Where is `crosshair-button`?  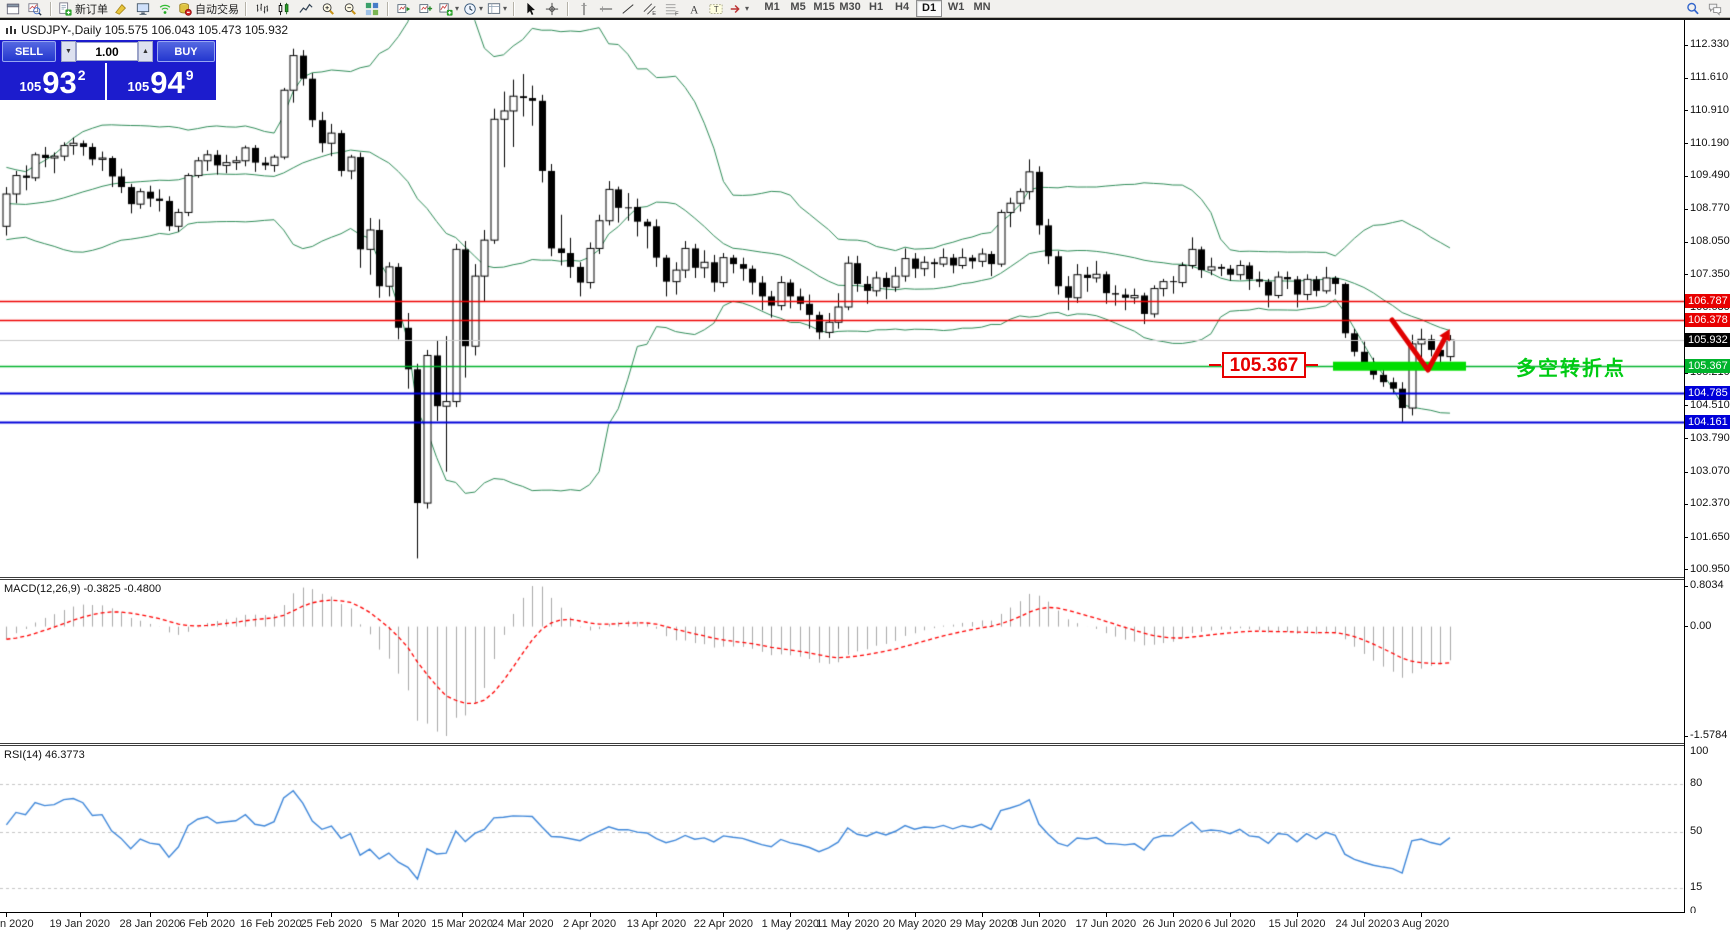 crosshair-button is located at coordinates (552, 9).